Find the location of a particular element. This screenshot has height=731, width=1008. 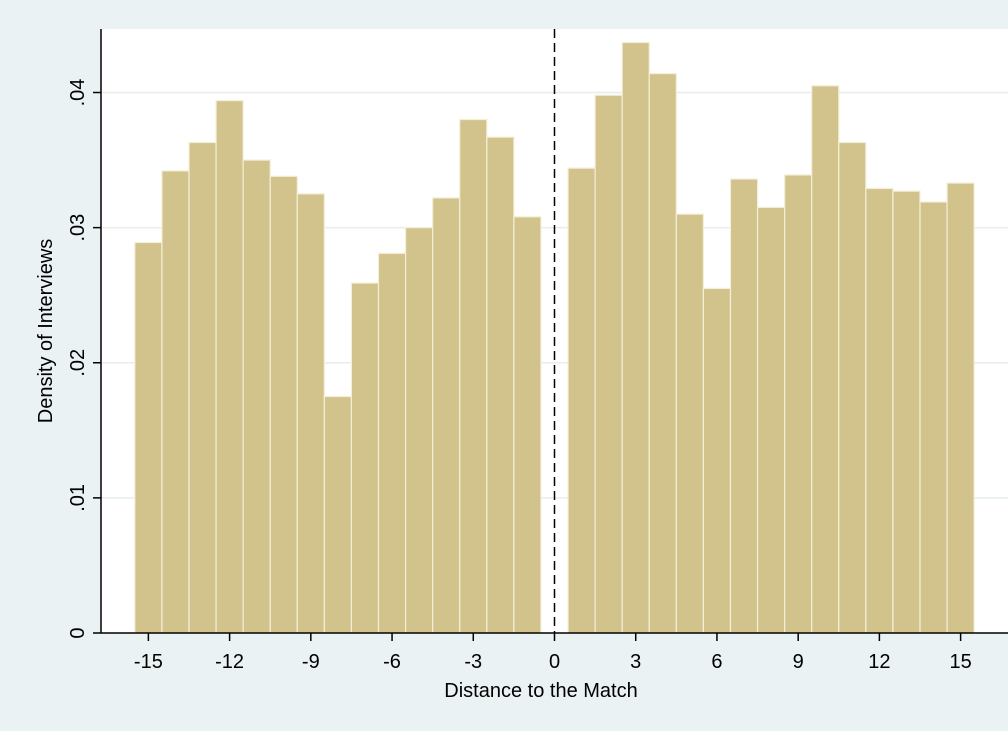

y-axis-ticks: 0 .01 .02 .03 .04 is located at coordinates (84, 359).